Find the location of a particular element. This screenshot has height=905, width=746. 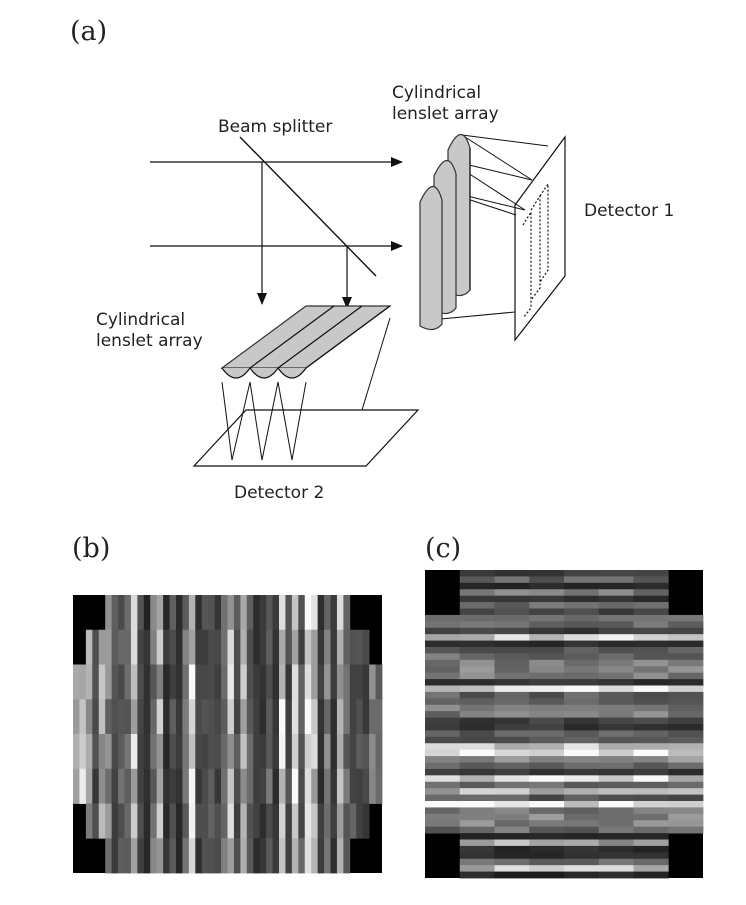

label-lenslet-top-1: Cylindrical is located at coordinates (436, 93).